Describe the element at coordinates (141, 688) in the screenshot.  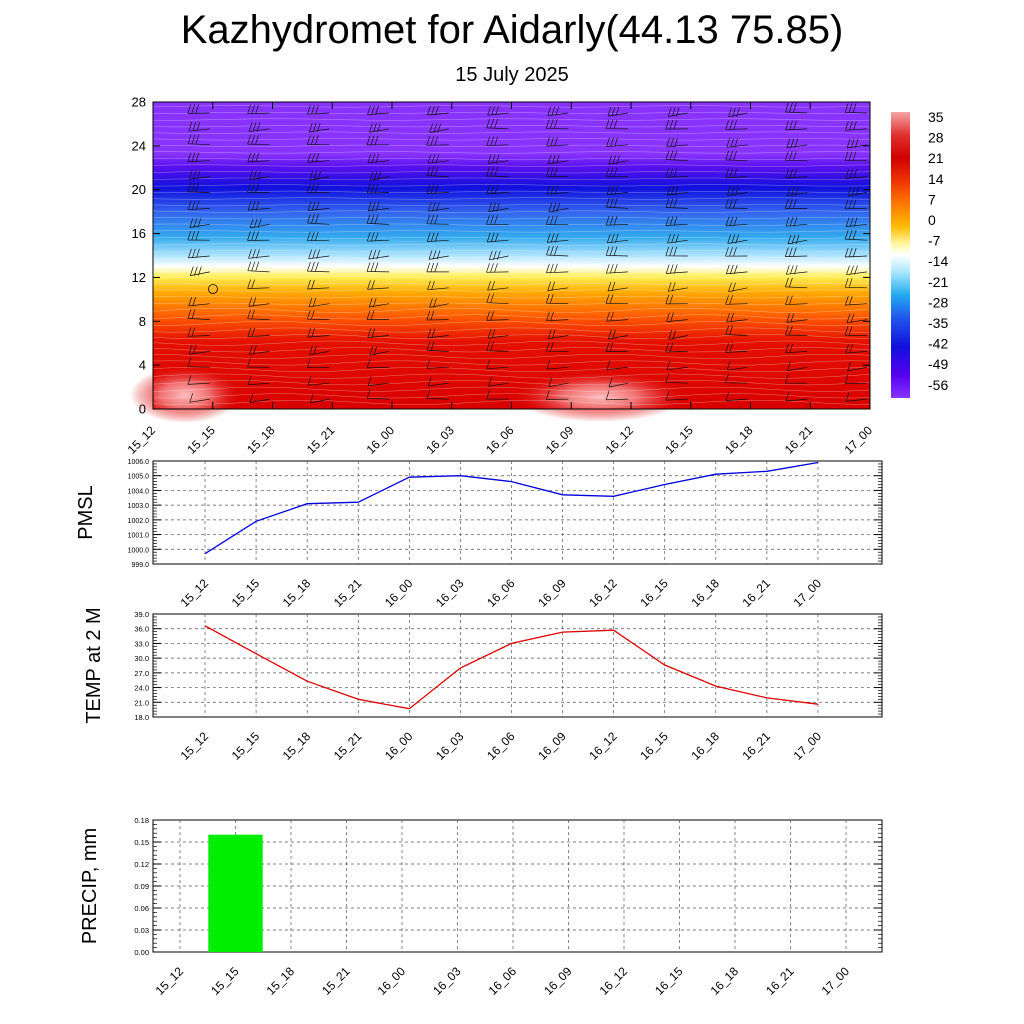
I see `y-tick-label: 24.0` at that location.